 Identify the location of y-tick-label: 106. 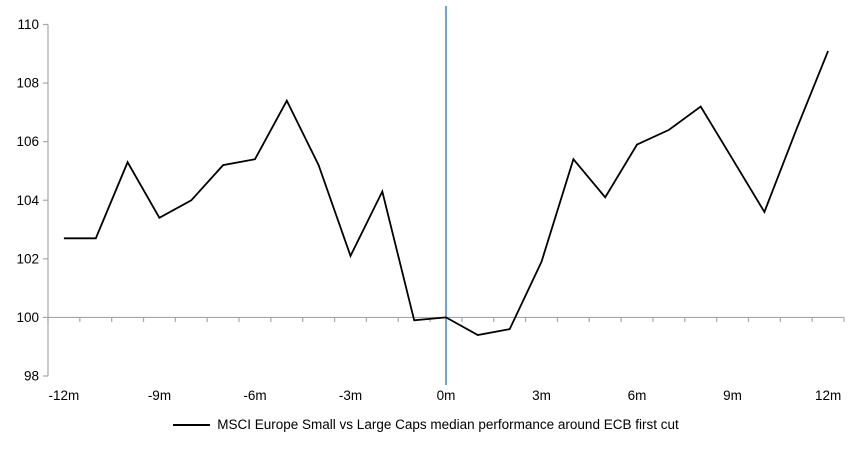
(27, 141).